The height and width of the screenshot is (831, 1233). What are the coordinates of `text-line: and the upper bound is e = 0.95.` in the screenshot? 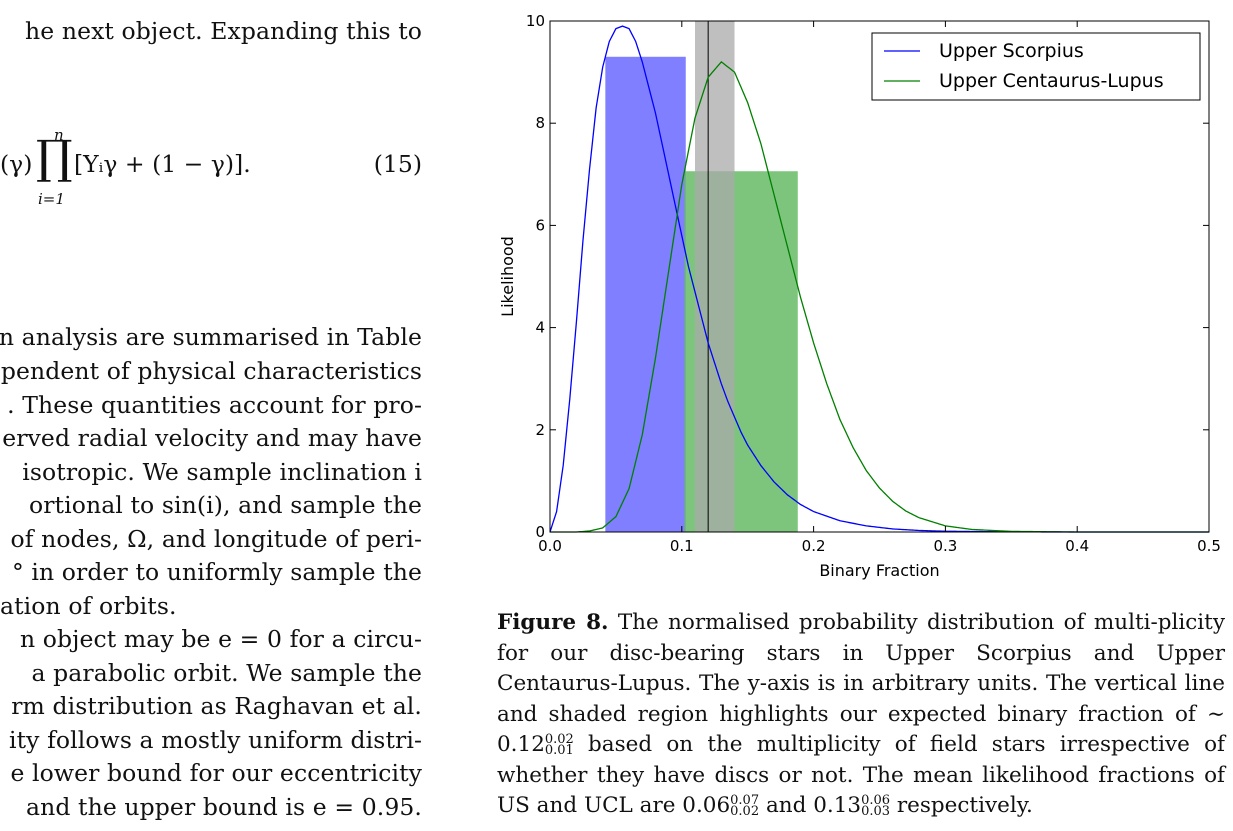 It's located at (224, 807).